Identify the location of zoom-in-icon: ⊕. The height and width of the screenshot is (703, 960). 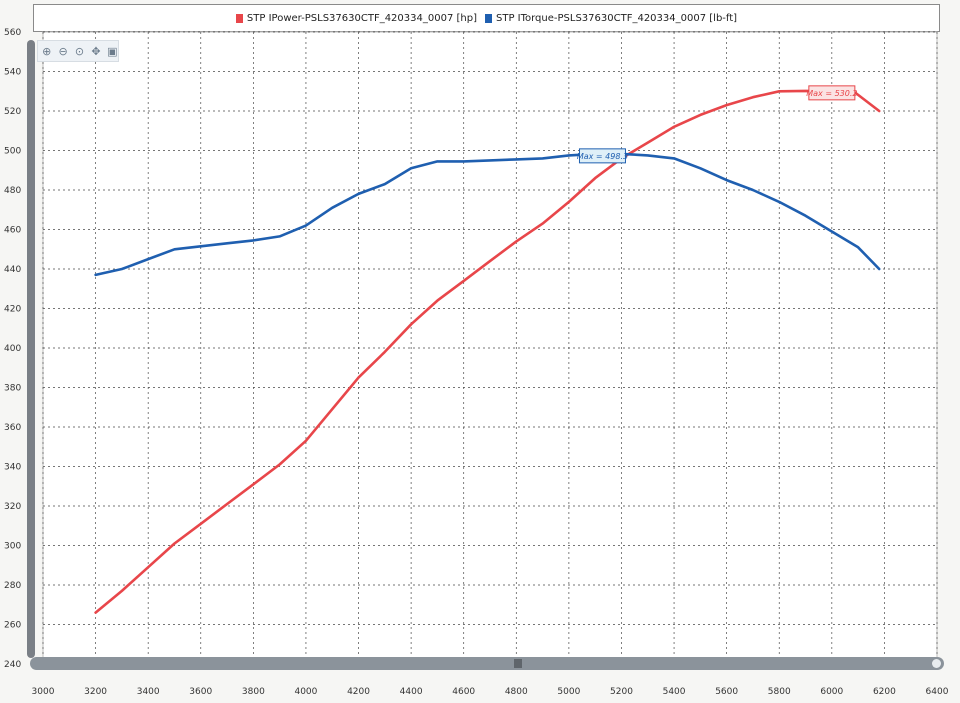
(47, 51).